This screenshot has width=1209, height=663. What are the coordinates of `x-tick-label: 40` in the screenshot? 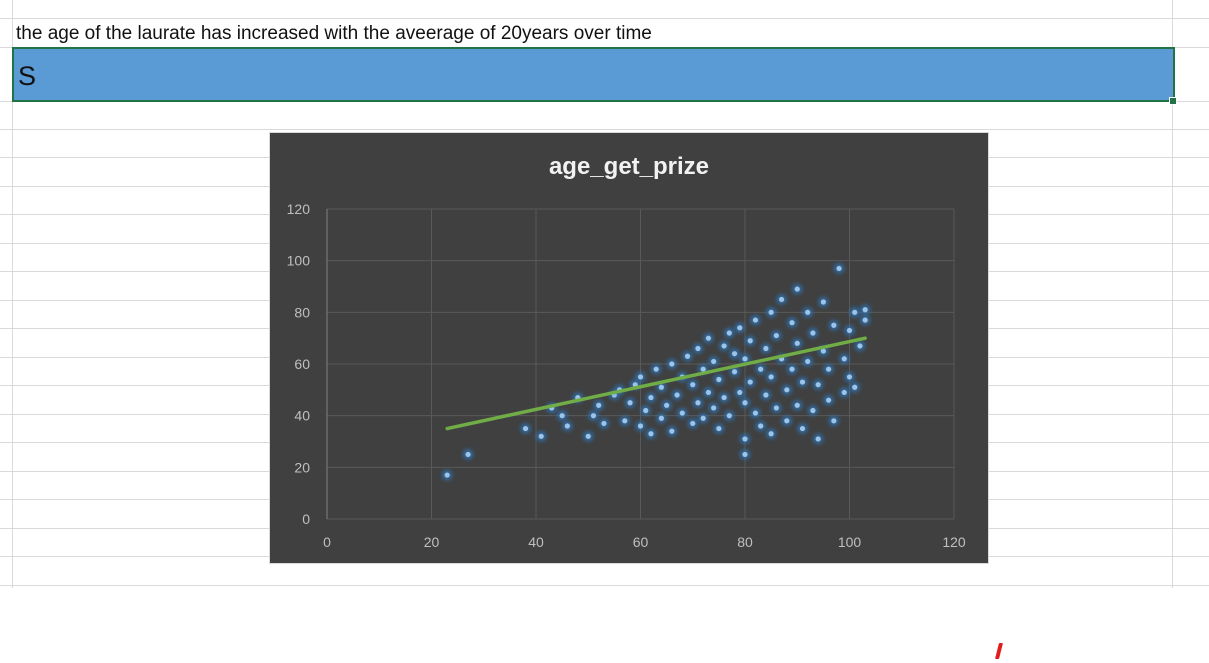 It's located at (536, 542).